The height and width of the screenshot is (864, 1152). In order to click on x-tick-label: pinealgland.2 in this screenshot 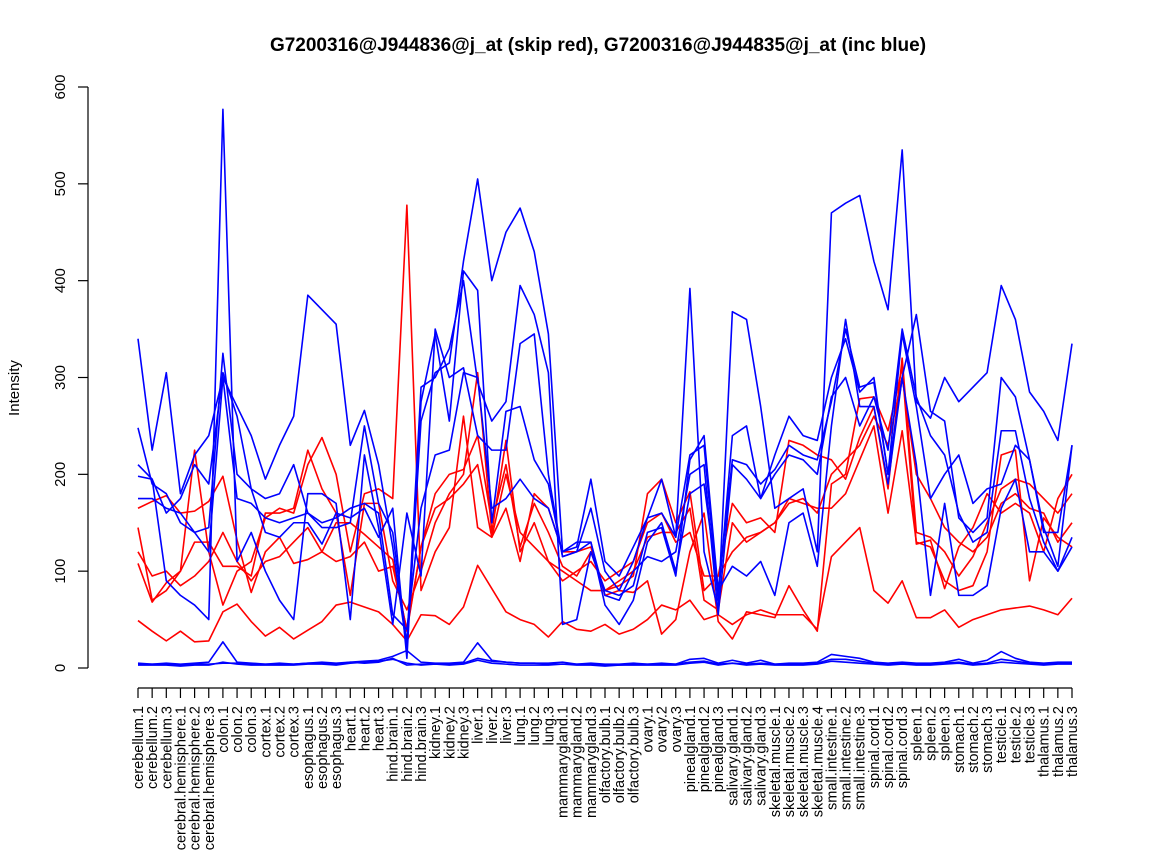, I will do `click(705, 749)`.